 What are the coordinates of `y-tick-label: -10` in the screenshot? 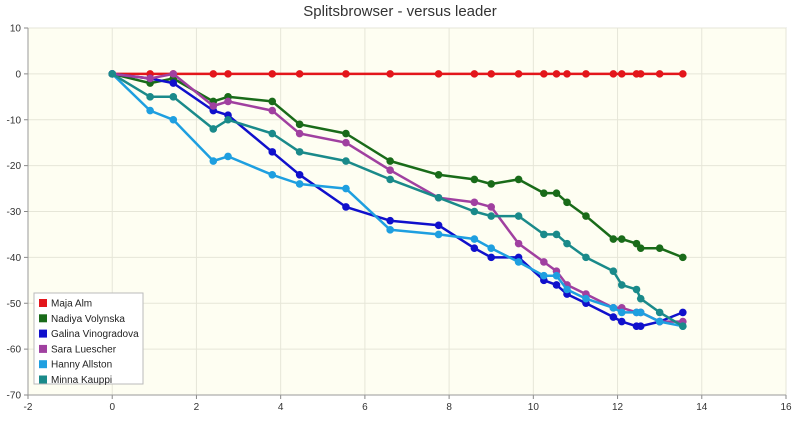 It's located at (14, 120).